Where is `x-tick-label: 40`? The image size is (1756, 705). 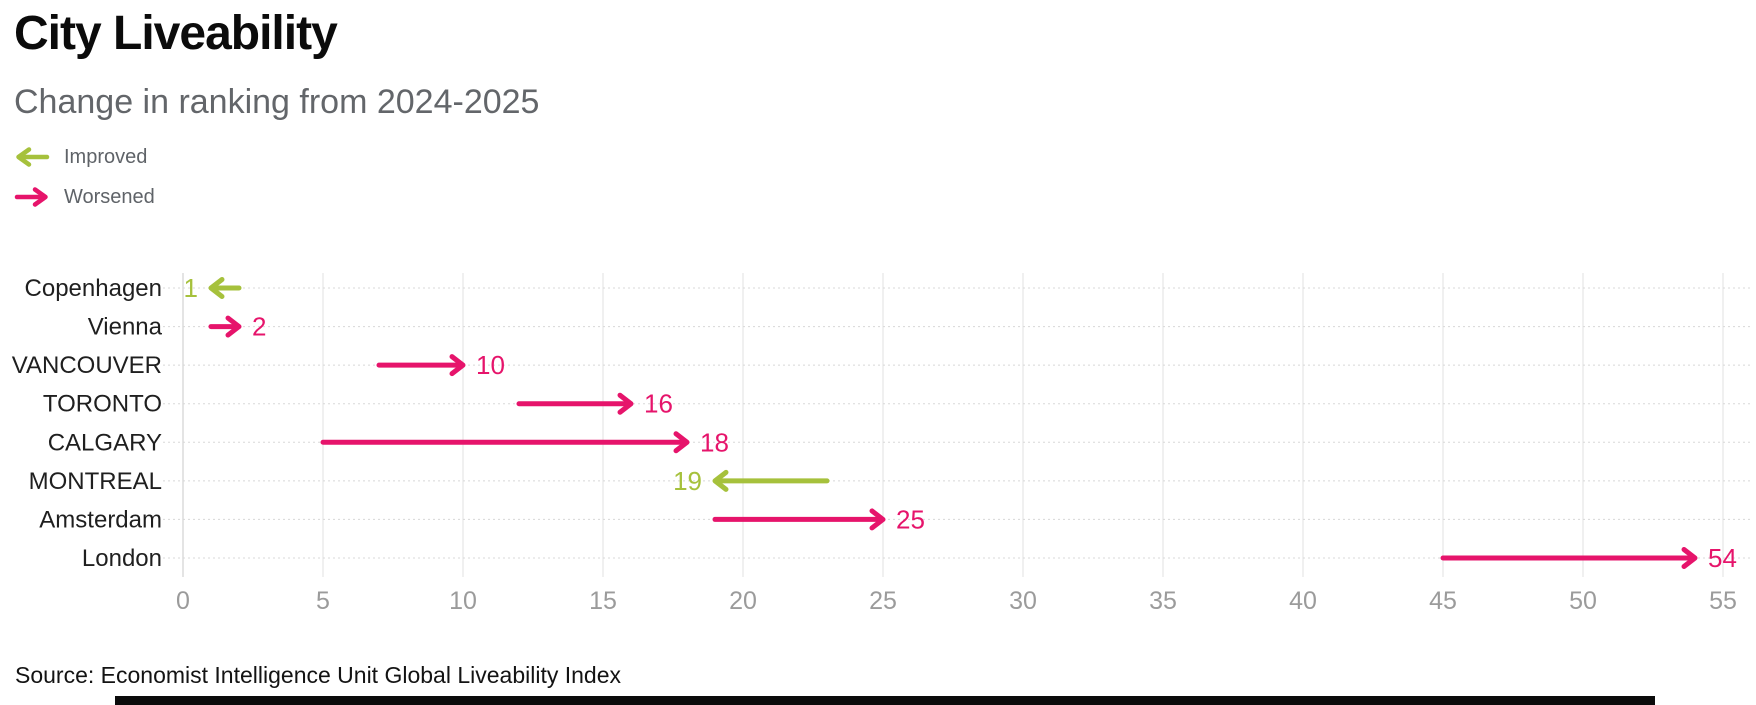 x-tick-label: 40 is located at coordinates (1303, 601).